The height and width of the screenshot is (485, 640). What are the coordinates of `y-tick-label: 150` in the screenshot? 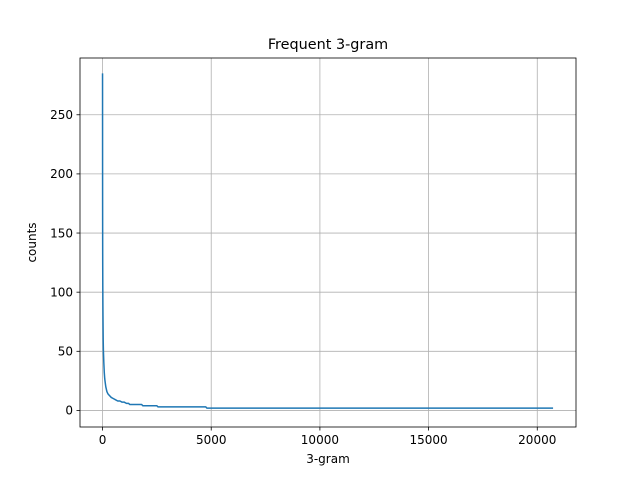 It's located at (61, 233).